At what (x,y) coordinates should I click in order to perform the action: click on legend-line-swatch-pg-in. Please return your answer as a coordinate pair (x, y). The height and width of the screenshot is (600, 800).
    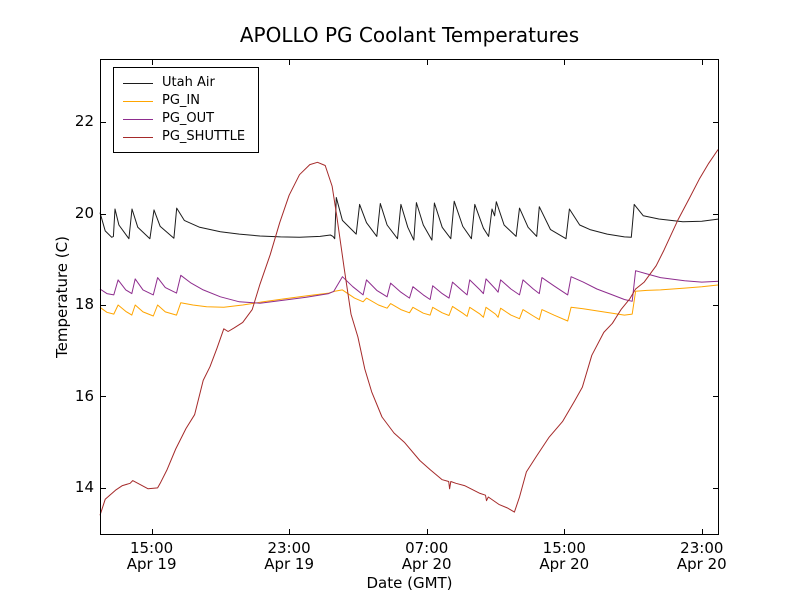
    Looking at the image, I should click on (138, 101).